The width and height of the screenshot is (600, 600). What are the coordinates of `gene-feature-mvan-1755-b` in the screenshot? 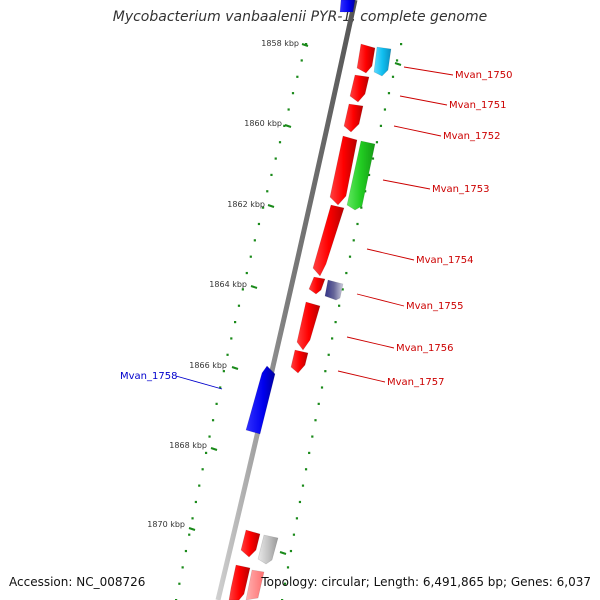 It's located at (334, 290).